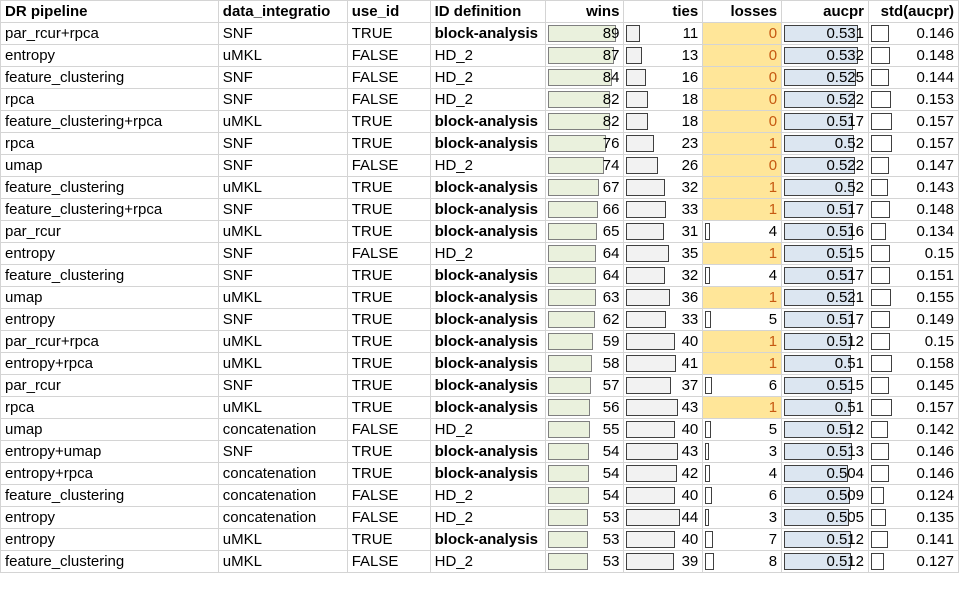 This screenshot has height=599, width=959. I want to click on cell-wins: 54, so click(584, 451).